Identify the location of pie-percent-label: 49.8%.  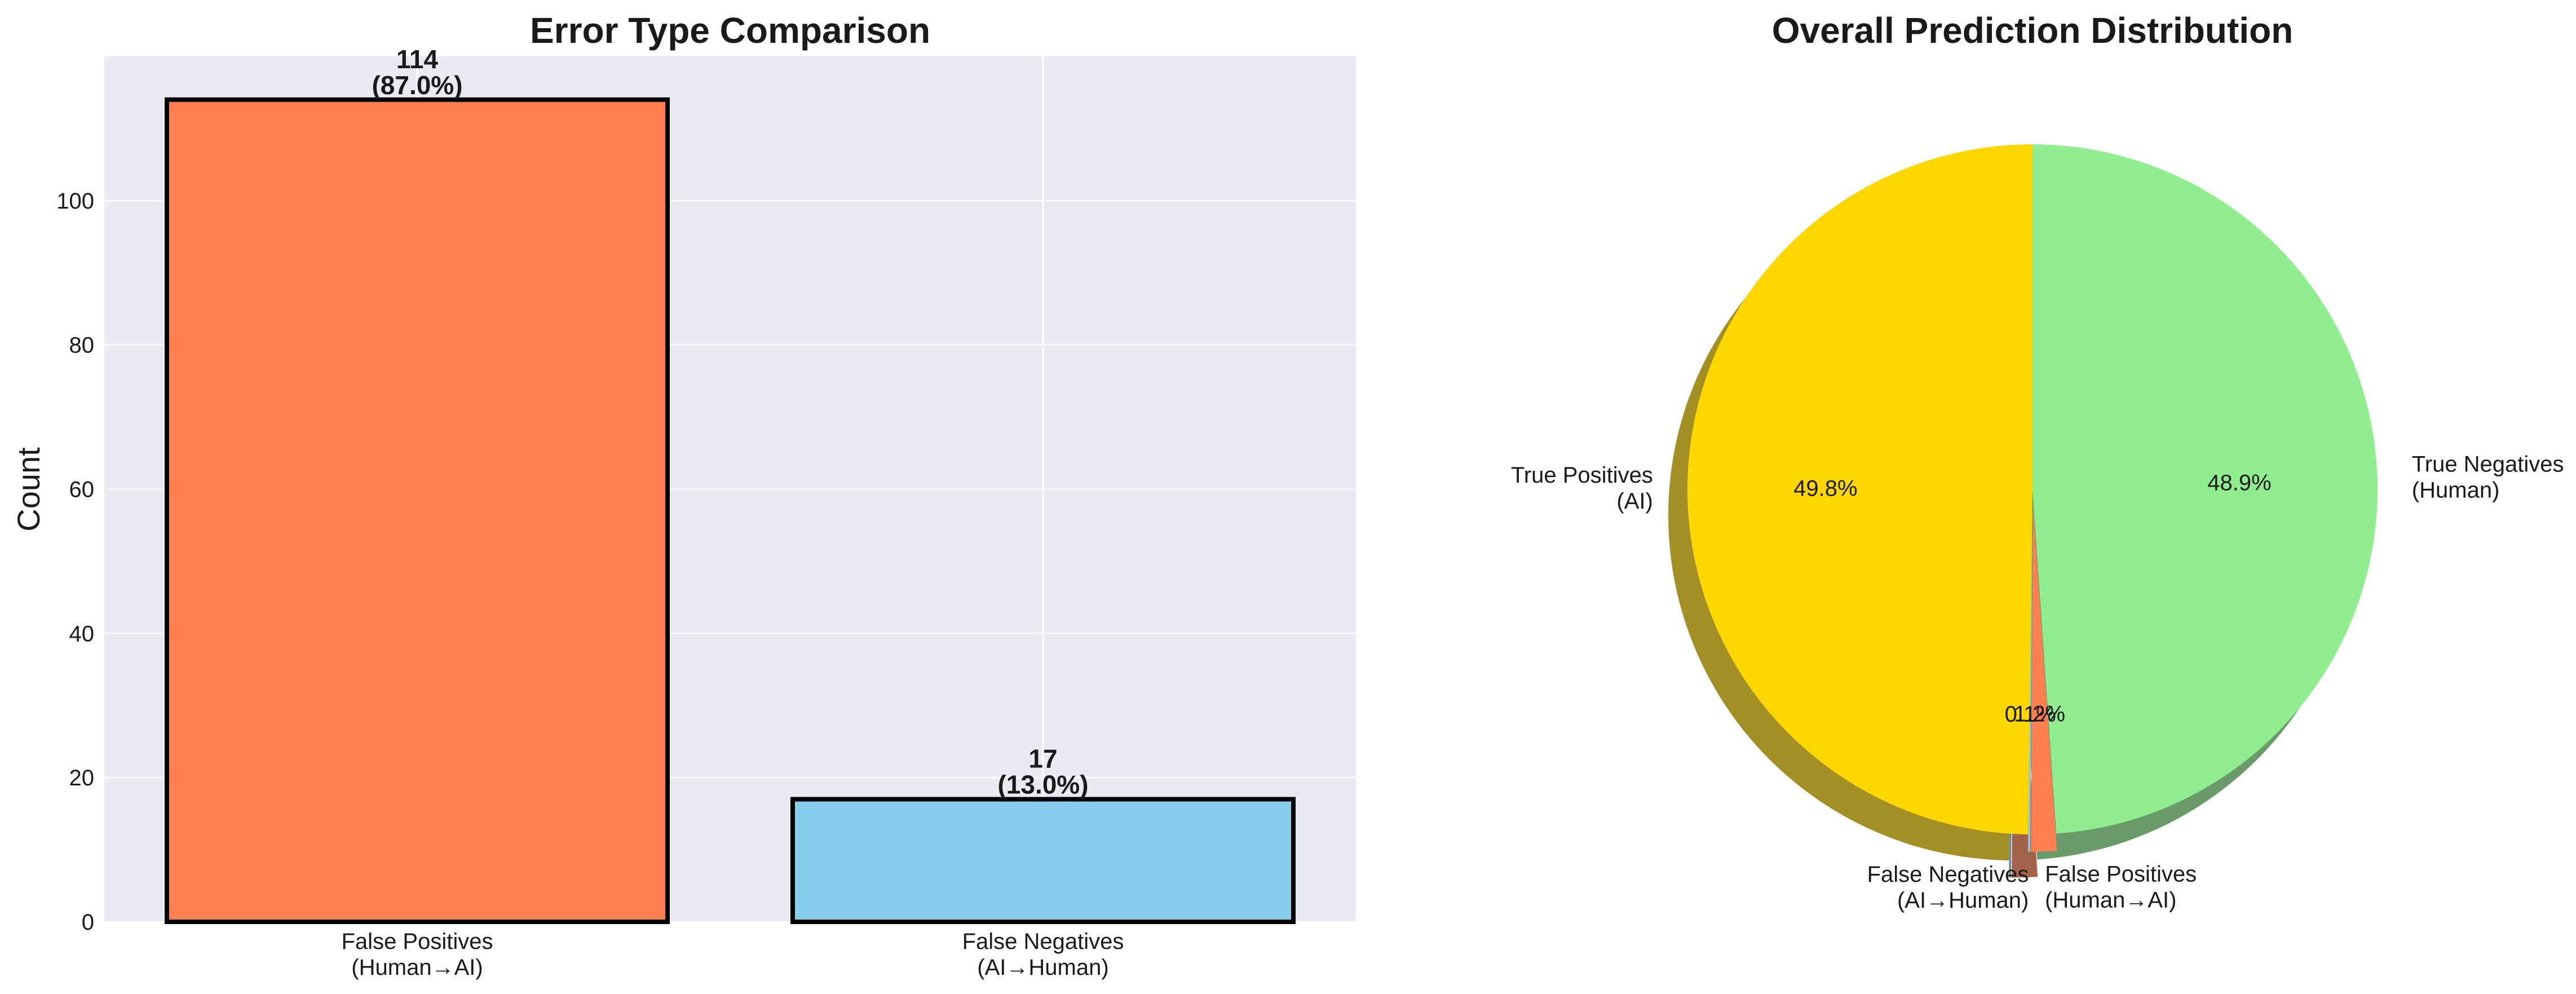
(1825, 488).